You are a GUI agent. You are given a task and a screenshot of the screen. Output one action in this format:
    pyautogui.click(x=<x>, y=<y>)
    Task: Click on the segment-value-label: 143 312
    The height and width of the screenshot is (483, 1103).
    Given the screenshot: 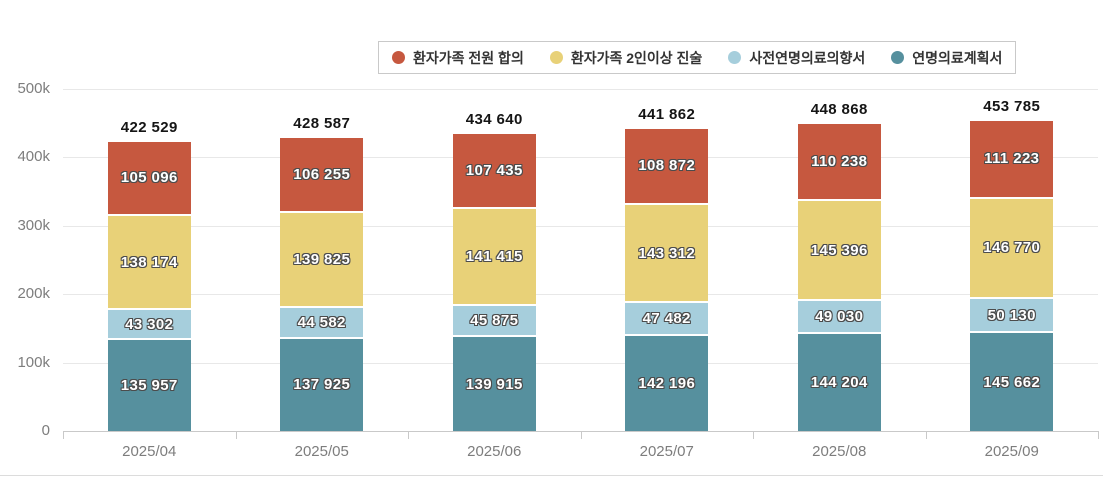 What is the action you would take?
    pyautogui.click(x=667, y=253)
    